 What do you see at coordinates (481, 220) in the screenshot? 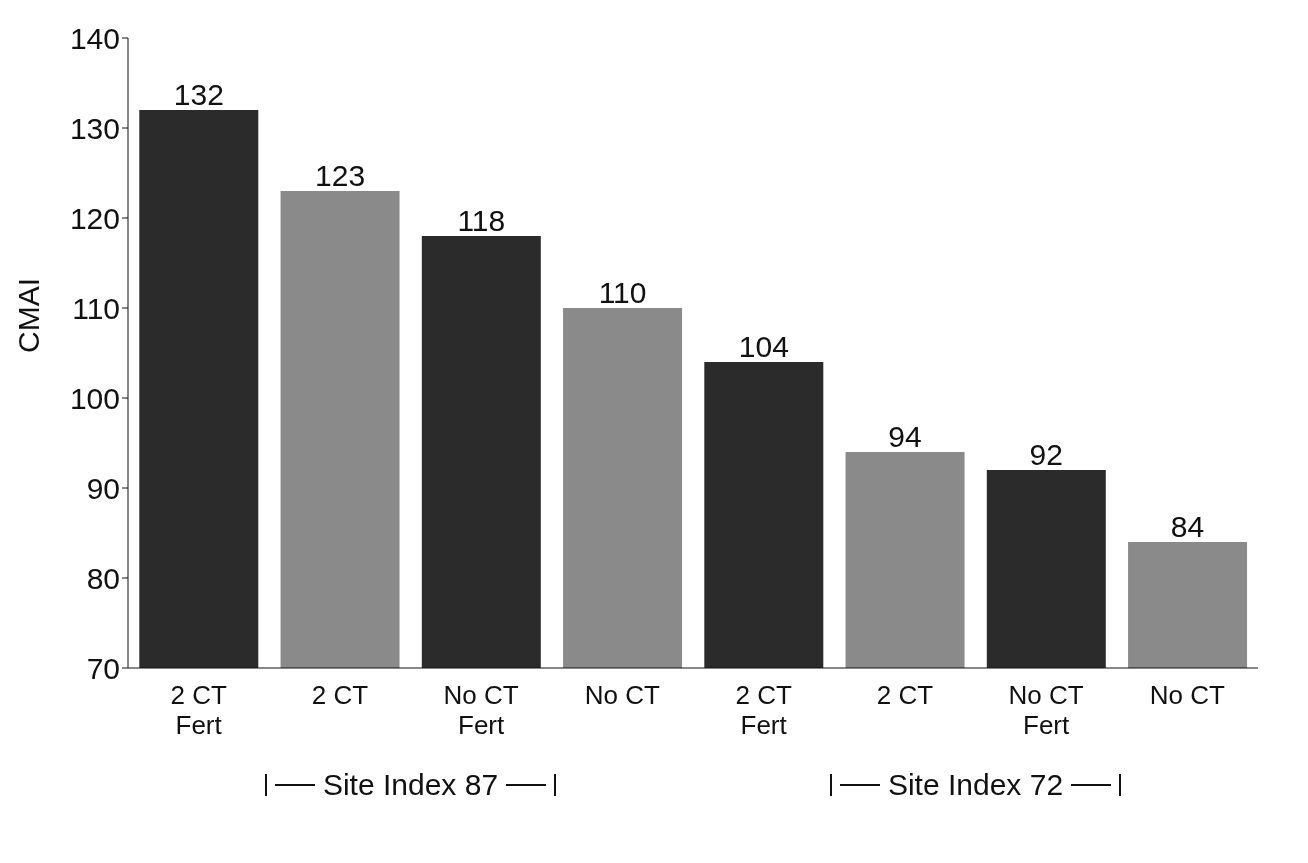
I see `data-label: 118` at bounding box center [481, 220].